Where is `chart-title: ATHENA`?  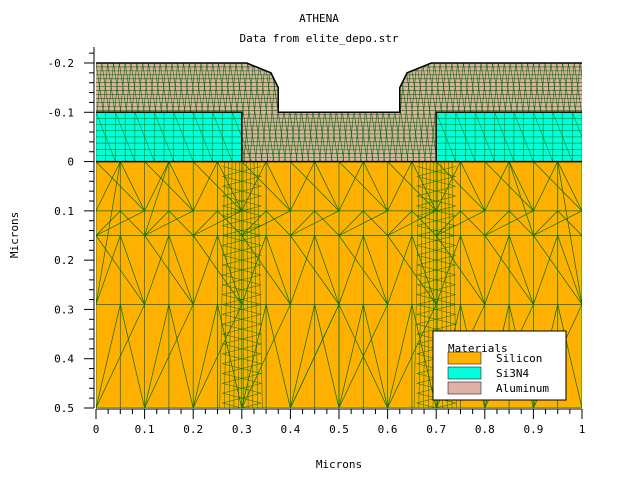 chart-title: ATHENA is located at coordinates (319, 18).